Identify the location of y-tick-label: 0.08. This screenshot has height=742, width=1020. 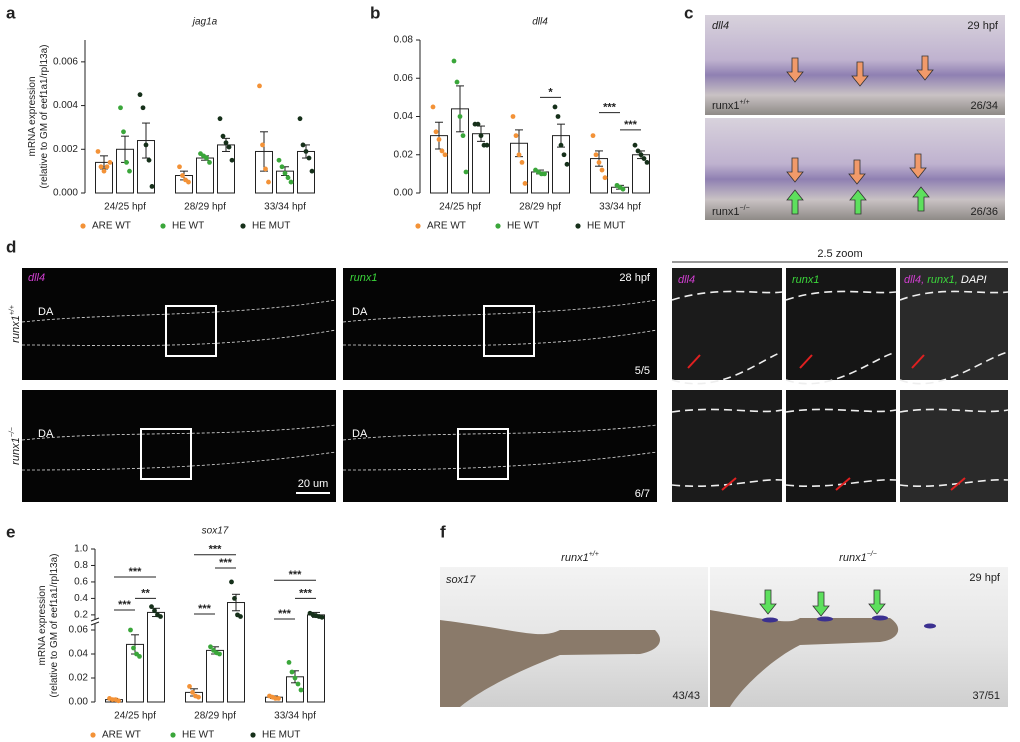
(404, 40).